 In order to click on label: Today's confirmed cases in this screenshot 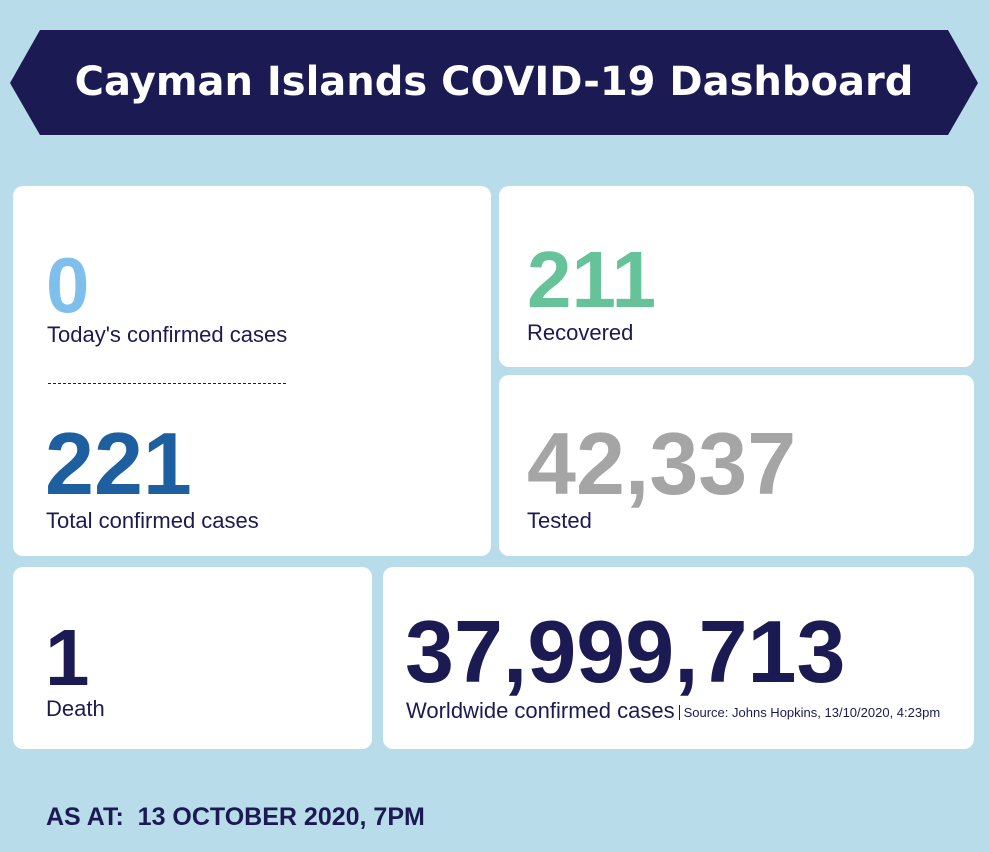, I will do `click(167, 334)`.